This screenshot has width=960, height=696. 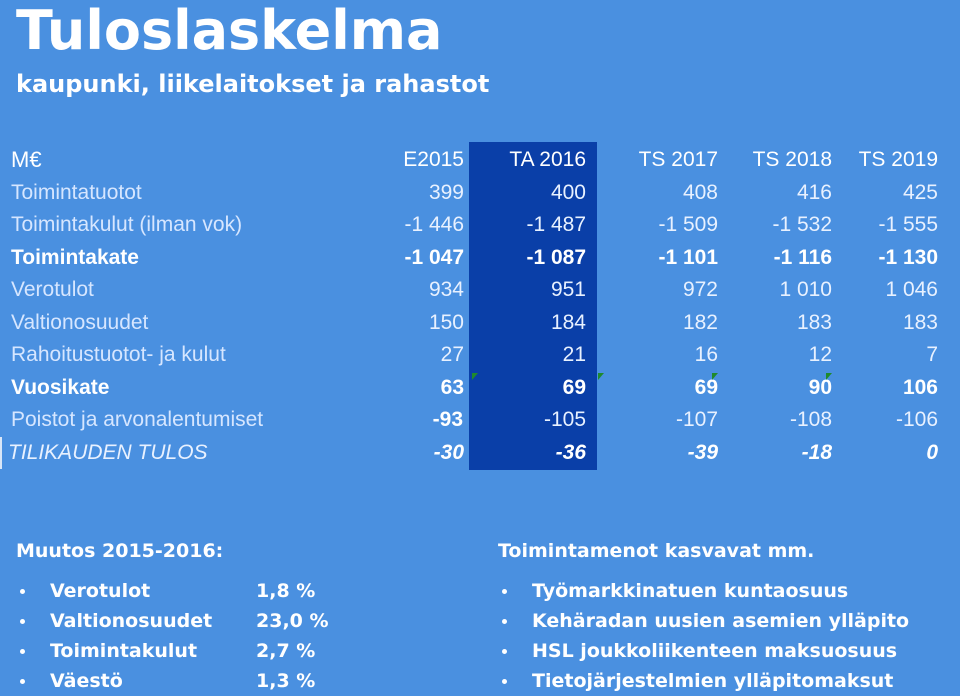 What do you see at coordinates (816, 452) in the screenshot?
I see `cell-value: -18` at bounding box center [816, 452].